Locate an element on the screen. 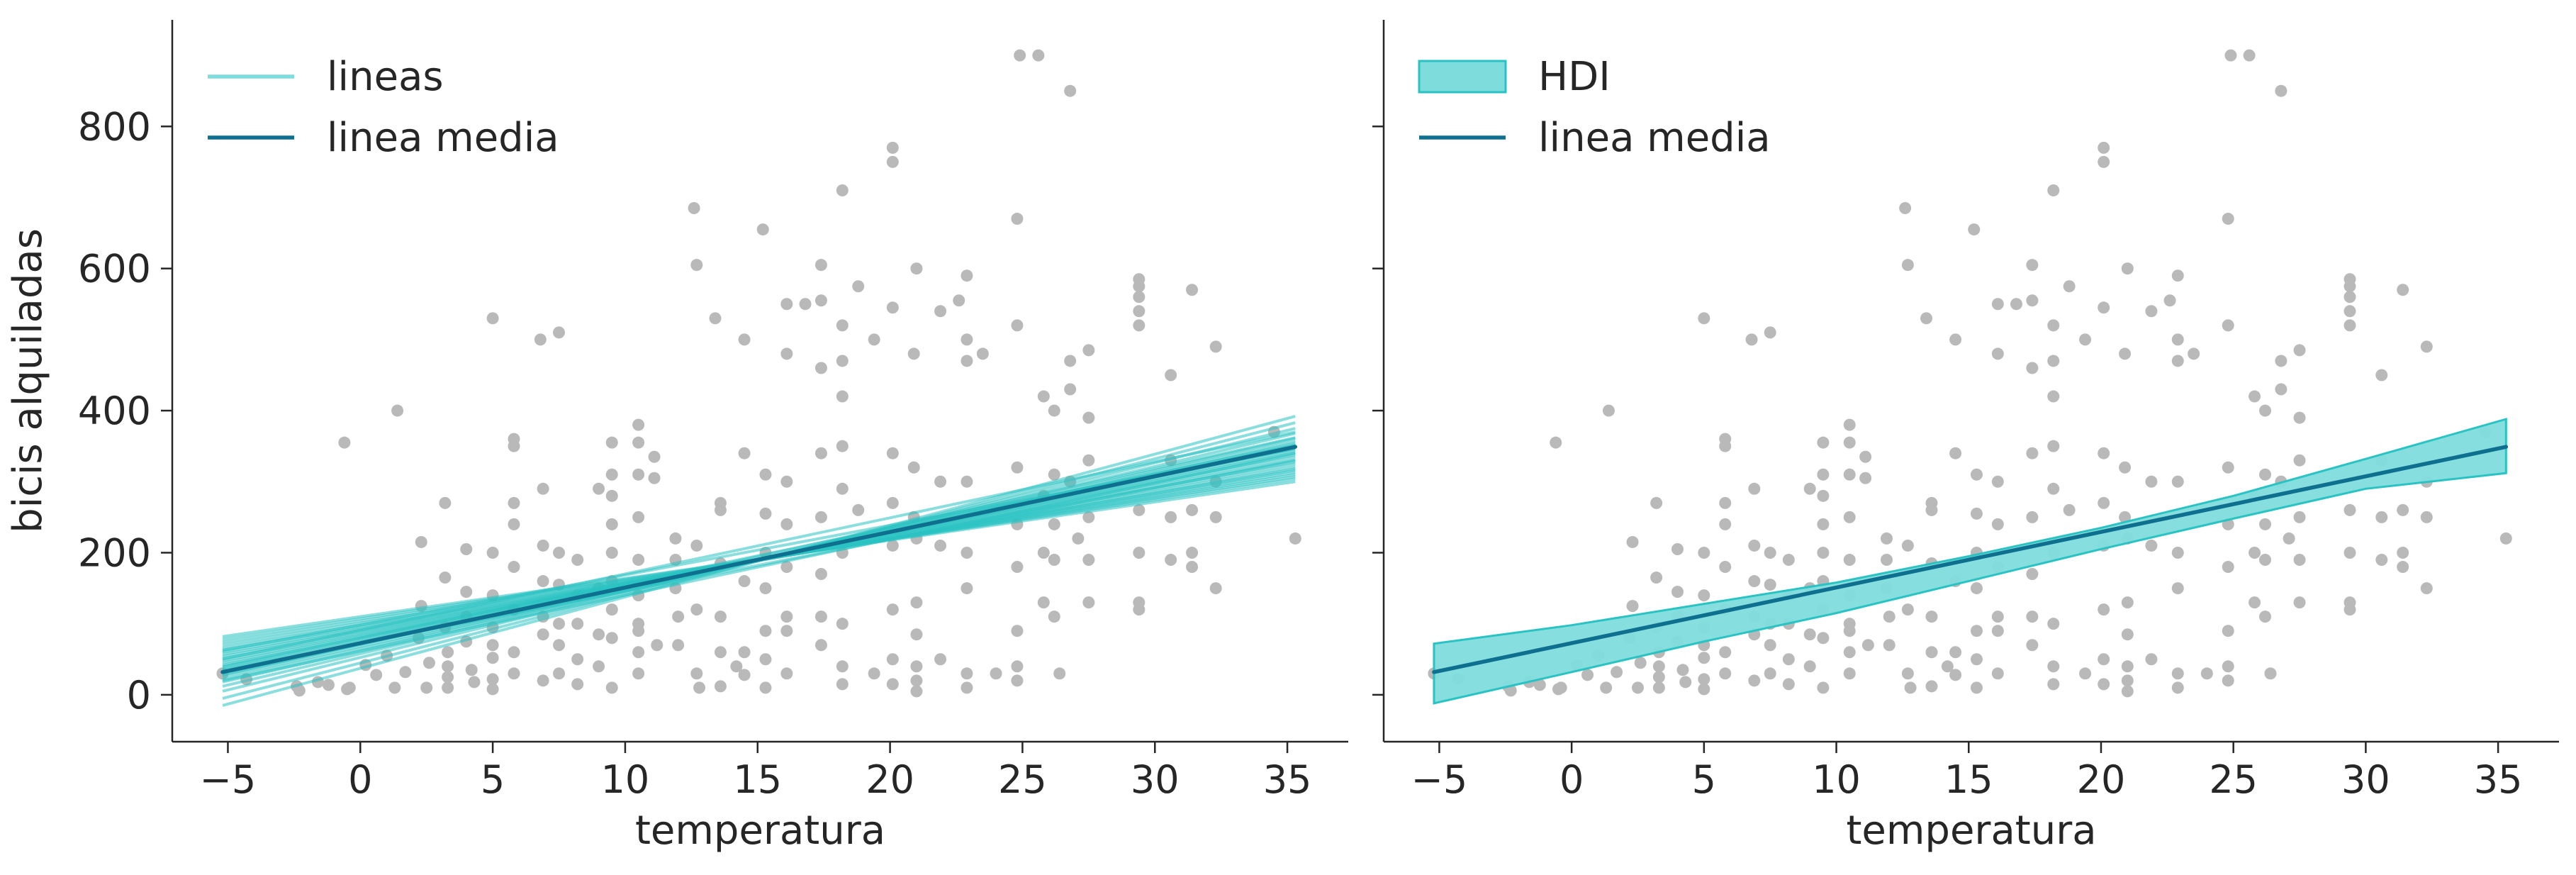  x-tick-label: 15 is located at coordinates (758, 780).